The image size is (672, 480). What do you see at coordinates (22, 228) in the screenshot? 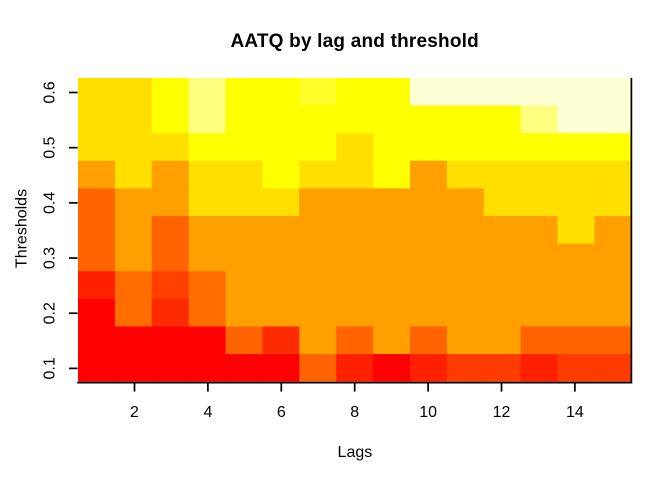
I see `svg-text: Thresholds` at bounding box center [22, 228].